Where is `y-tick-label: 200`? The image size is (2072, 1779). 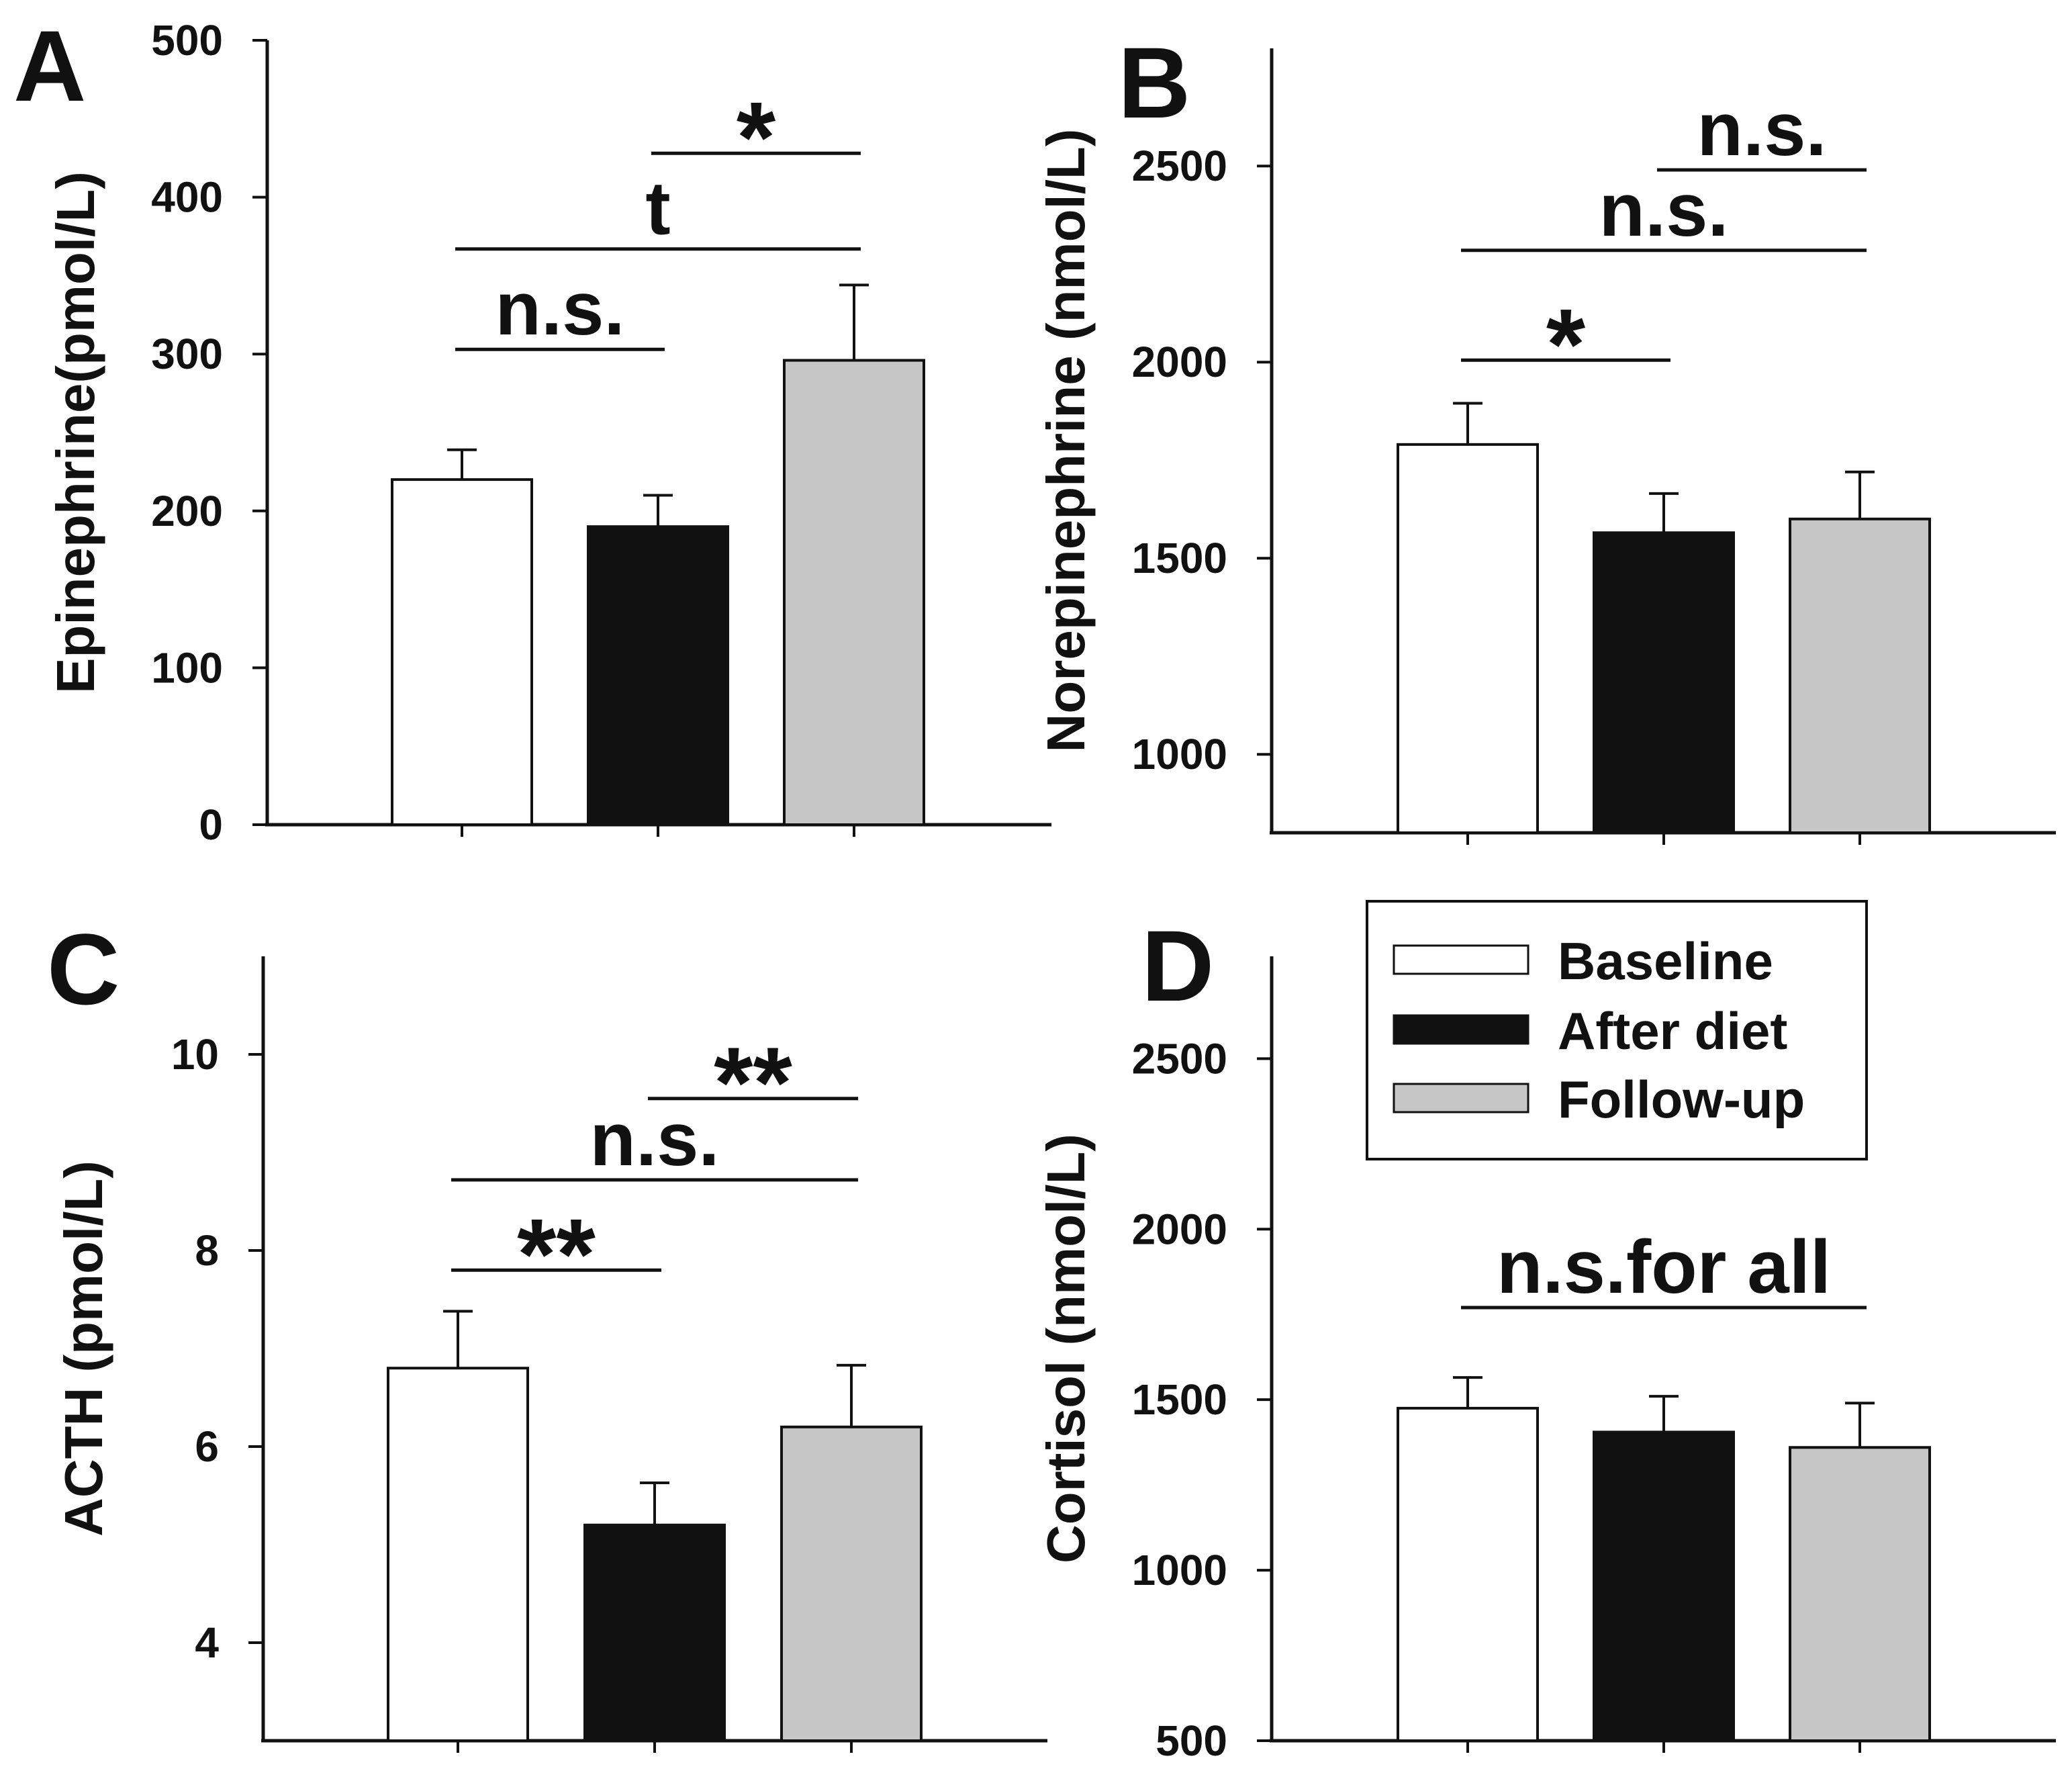 y-tick-label: 200 is located at coordinates (187, 511).